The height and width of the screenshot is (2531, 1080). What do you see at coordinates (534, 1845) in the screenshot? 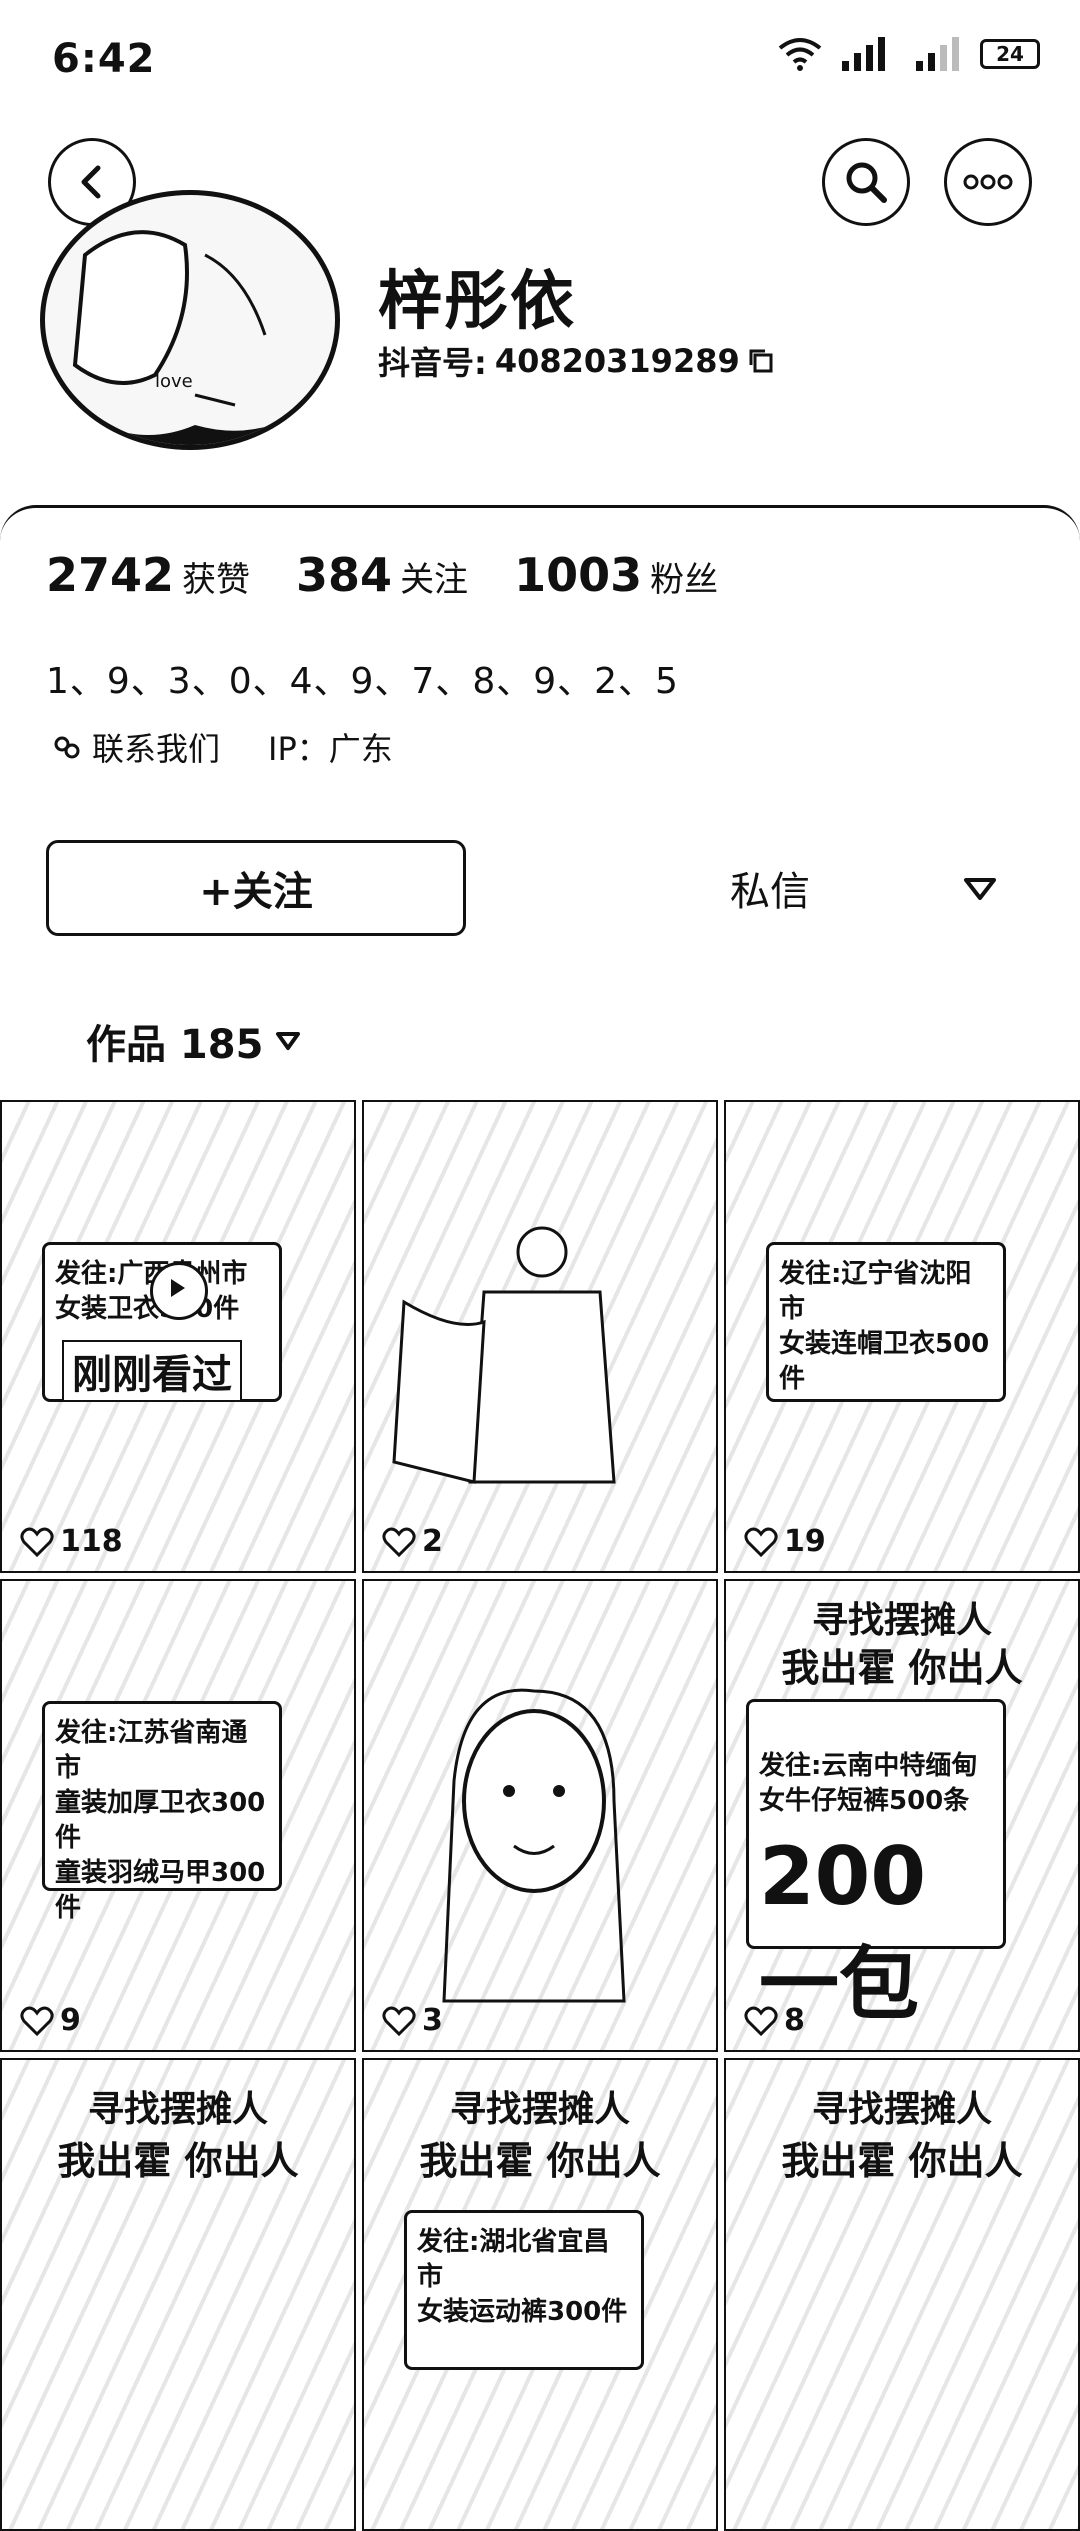
I see `person-face` at bounding box center [534, 1845].